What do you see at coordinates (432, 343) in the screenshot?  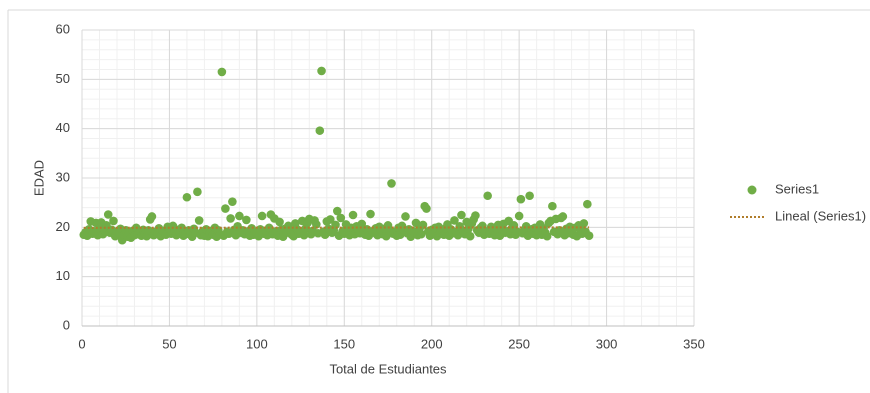 I see `x-tick-label: 200` at bounding box center [432, 343].